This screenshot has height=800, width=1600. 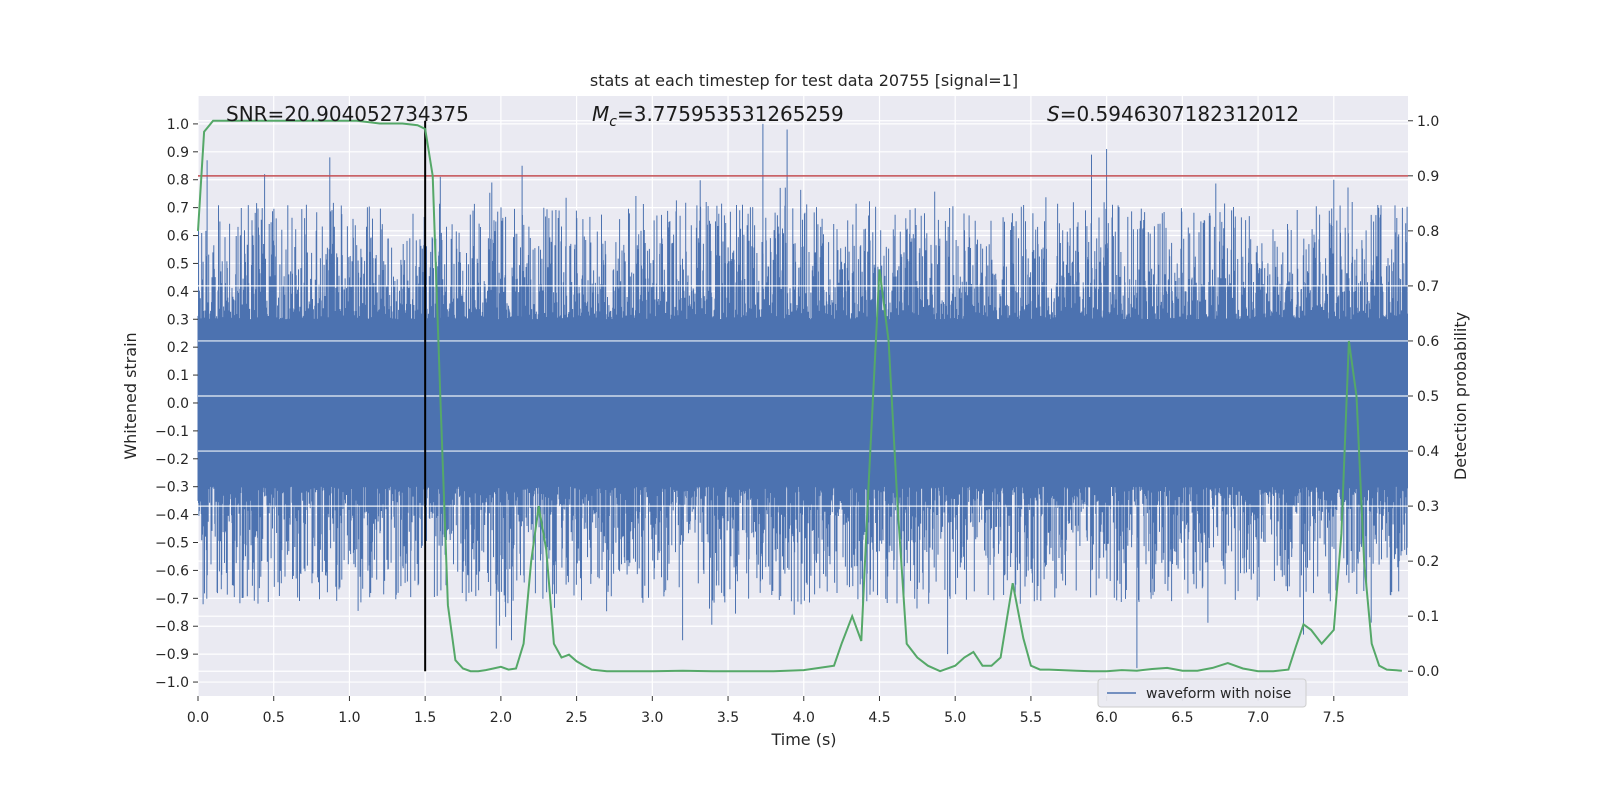 I want to click on y2-tick-label: 0.3, so click(x=1428, y=507).